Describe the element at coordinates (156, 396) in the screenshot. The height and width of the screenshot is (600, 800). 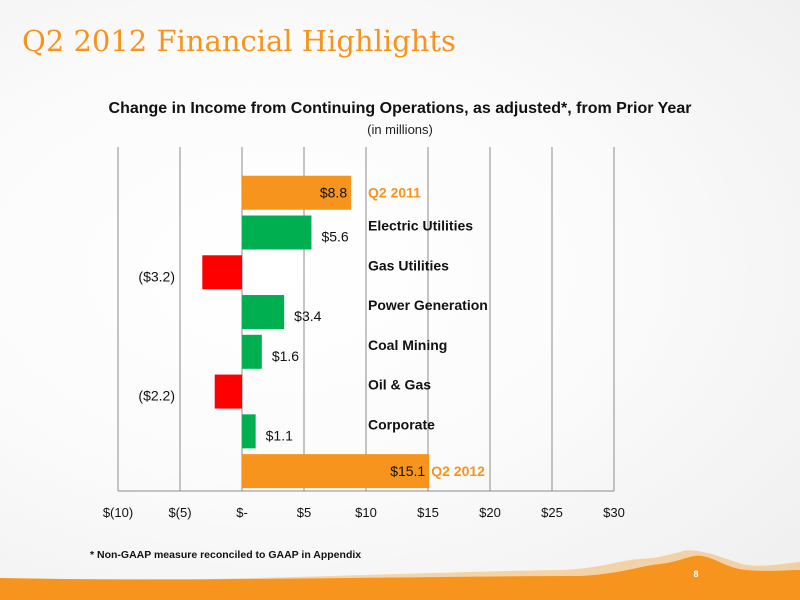
I see `data-label: ($2.2)` at that location.